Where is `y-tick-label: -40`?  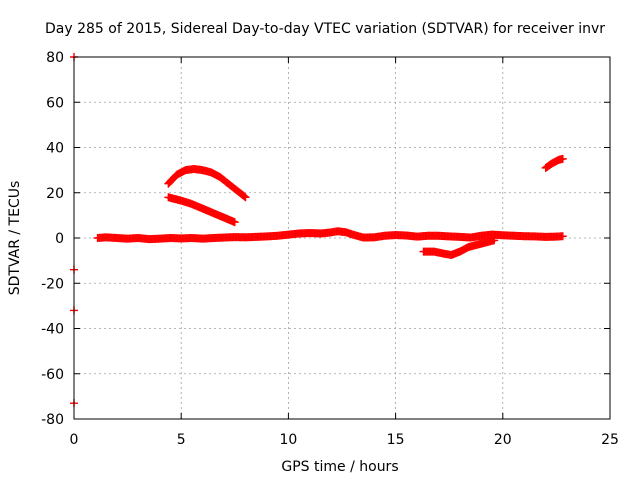
y-tick-label: -40 is located at coordinates (52, 330).